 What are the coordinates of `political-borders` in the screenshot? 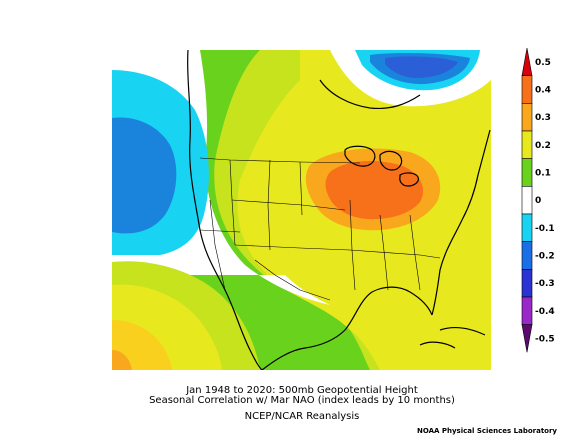 It's located at (320, 229).